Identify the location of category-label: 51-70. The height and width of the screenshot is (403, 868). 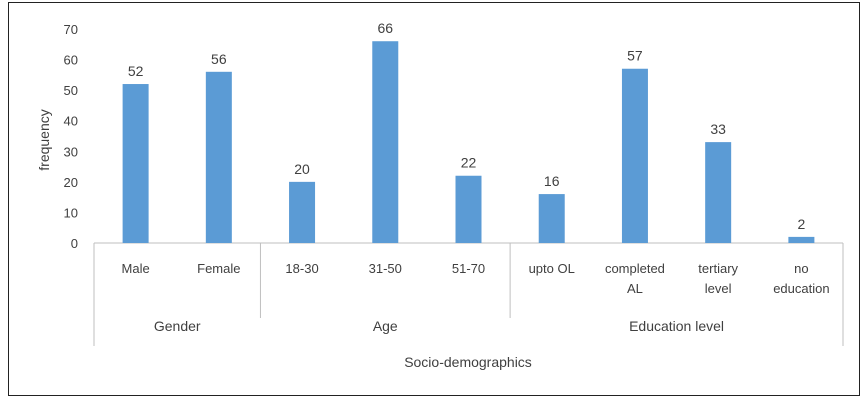
(468, 268).